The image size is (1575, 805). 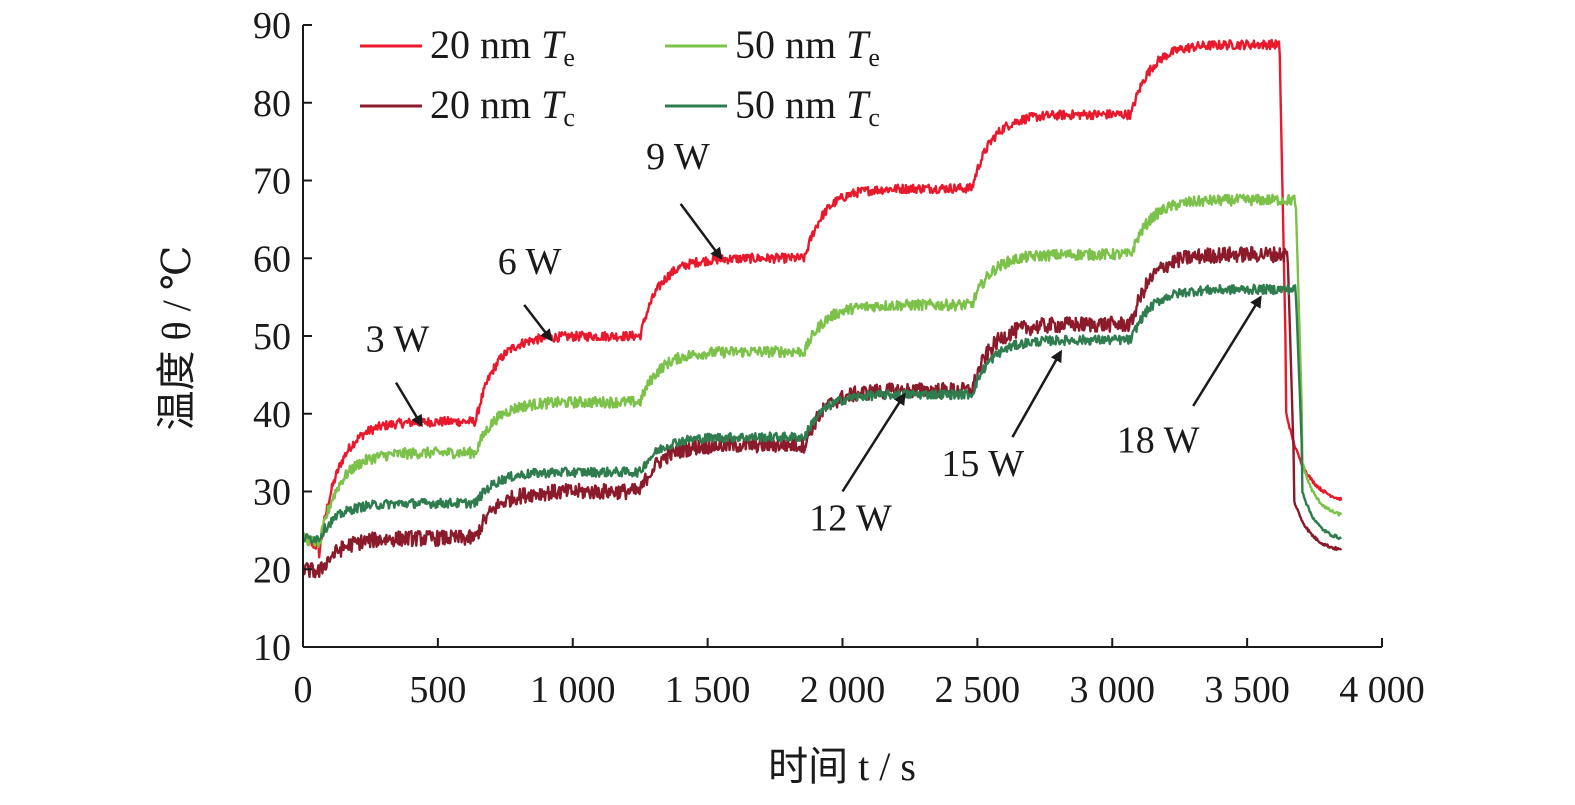 What do you see at coordinates (978, 690) in the screenshot?
I see `x-tick-label: 2 500` at bounding box center [978, 690].